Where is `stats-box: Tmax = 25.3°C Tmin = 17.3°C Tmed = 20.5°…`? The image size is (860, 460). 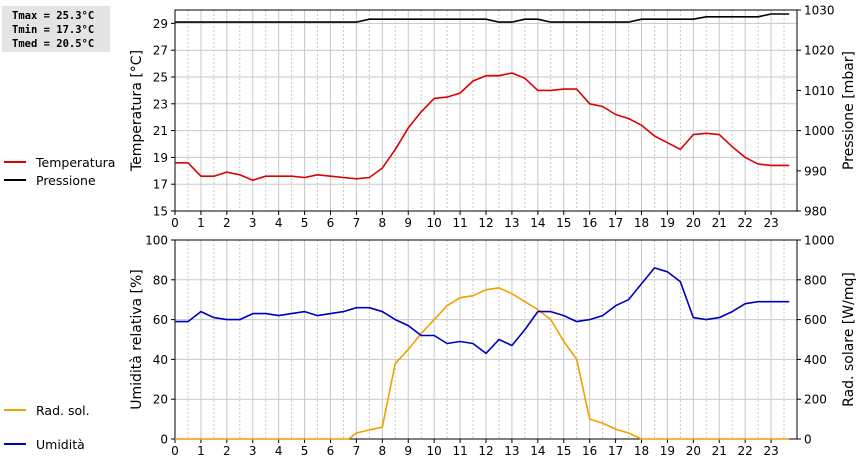 stats-box: Tmax = 25.3°C Tmin = 17.3°C Tmed = 20.5°… is located at coordinates (56, 29).